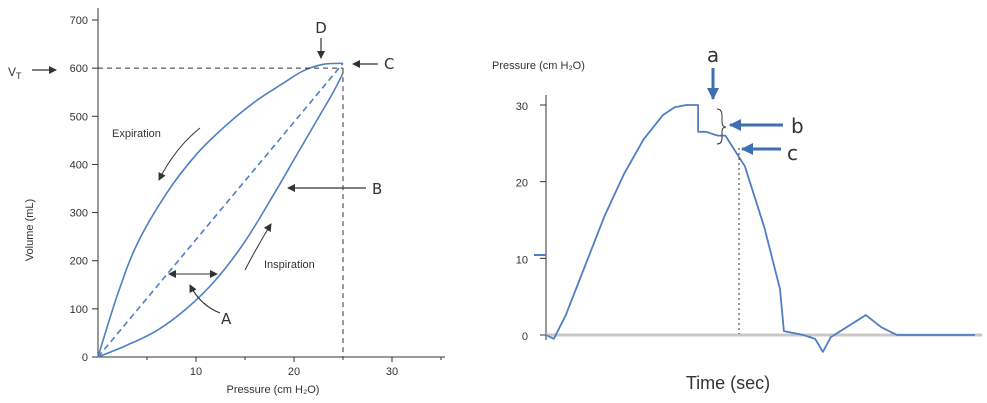 Image resolution: width=987 pixels, height=403 pixels. What do you see at coordinates (85, 358) in the screenshot?
I see `pv-y-tick-label: 0` at bounding box center [85, 358].